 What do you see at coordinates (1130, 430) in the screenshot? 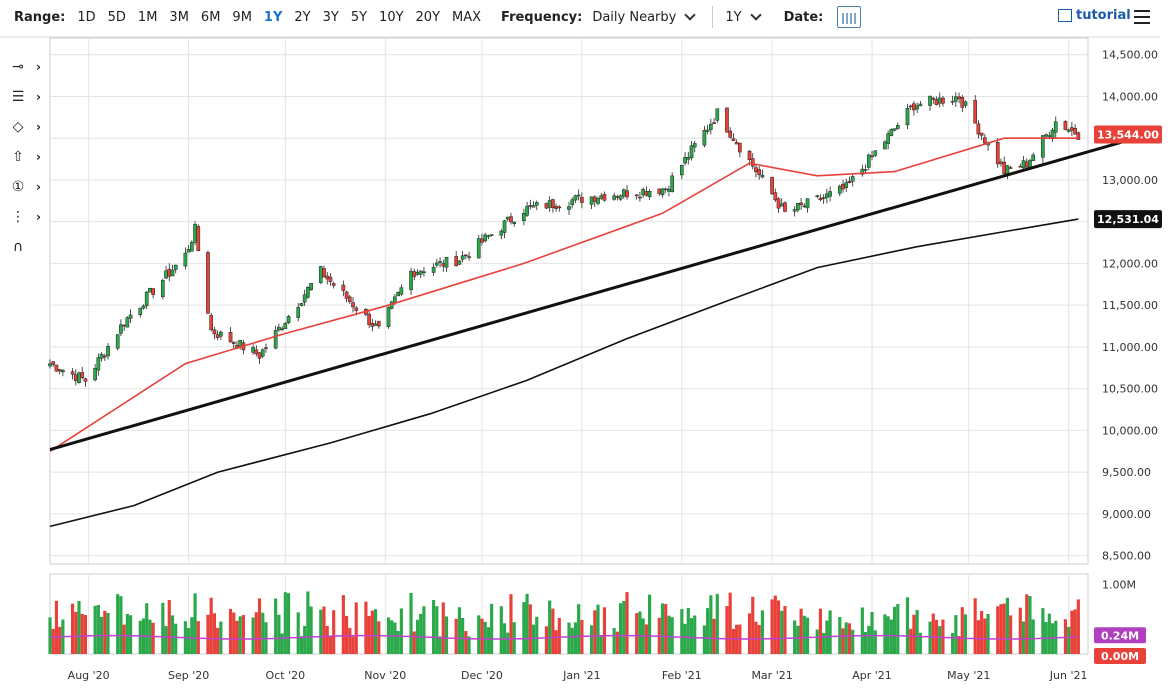
I see `y-tick-label: 10,000.00` at bounding box center [1130, 430].